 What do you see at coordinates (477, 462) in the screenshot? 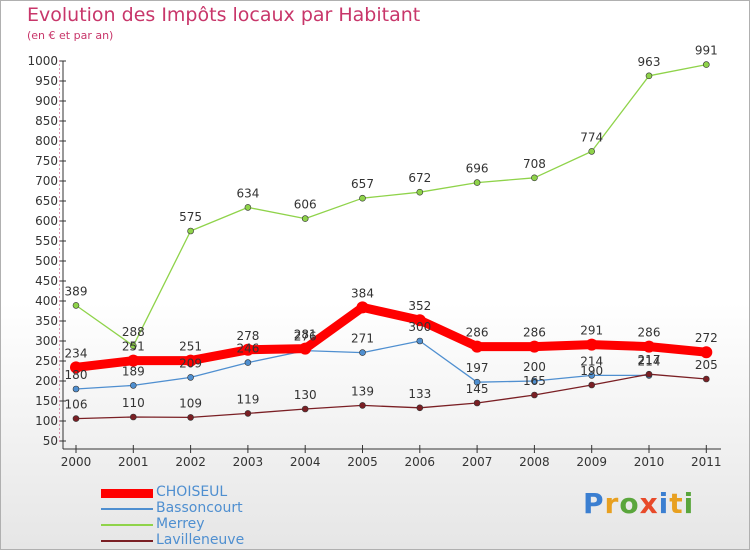
I see `x-tick-label: 2007` at bounding box center [477, 462].